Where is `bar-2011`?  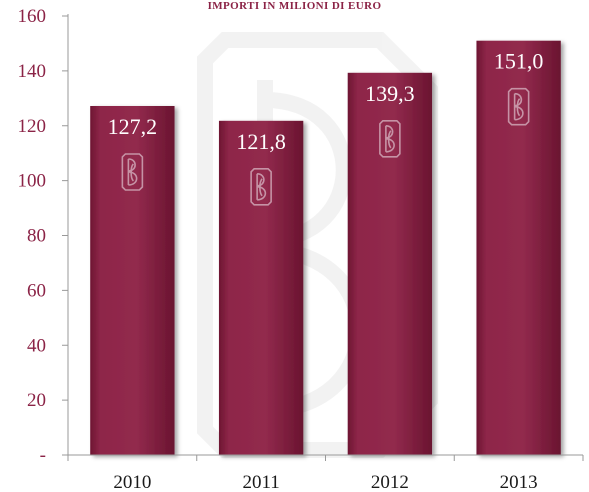
bar-2011 is located at coordinates (261, 287).